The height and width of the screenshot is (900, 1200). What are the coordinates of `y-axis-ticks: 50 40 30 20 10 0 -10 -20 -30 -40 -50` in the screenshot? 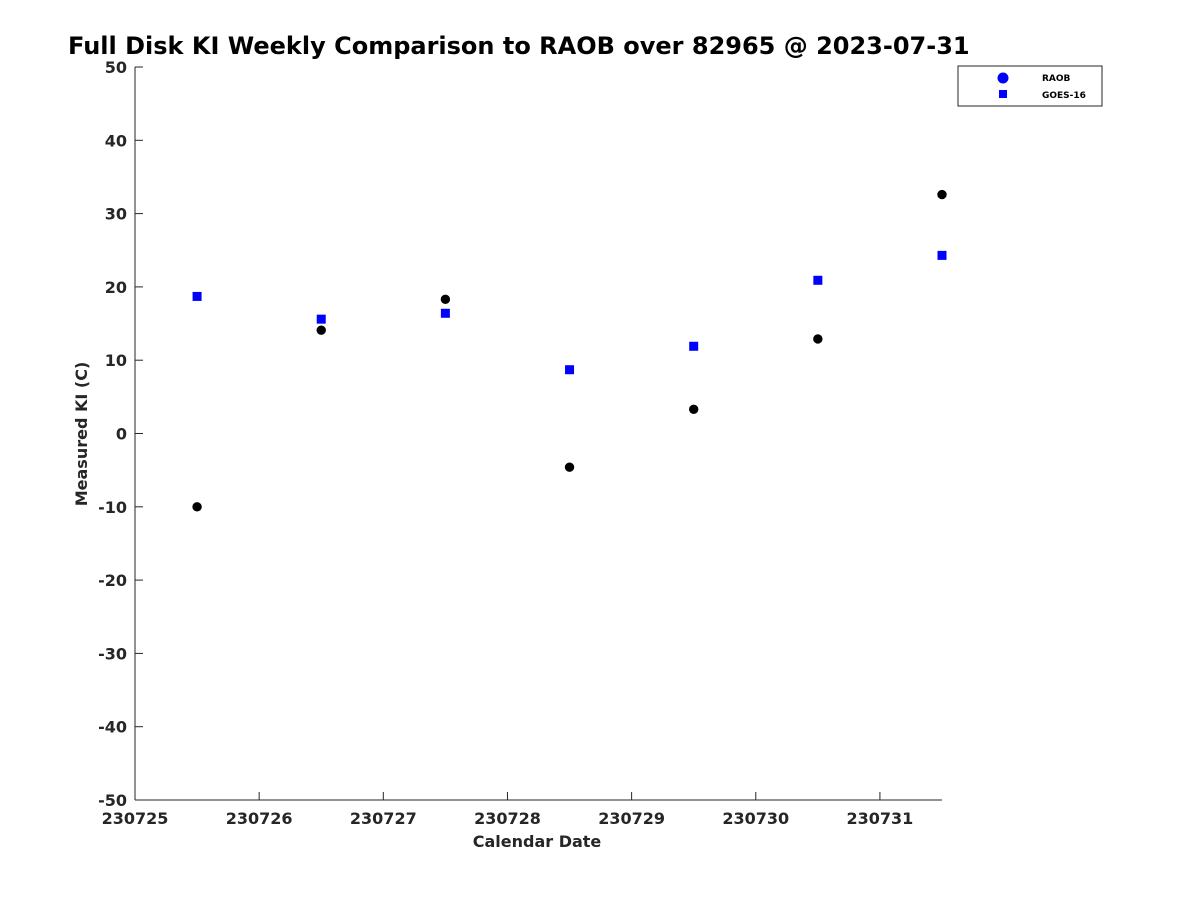 It's located at (120, 434).